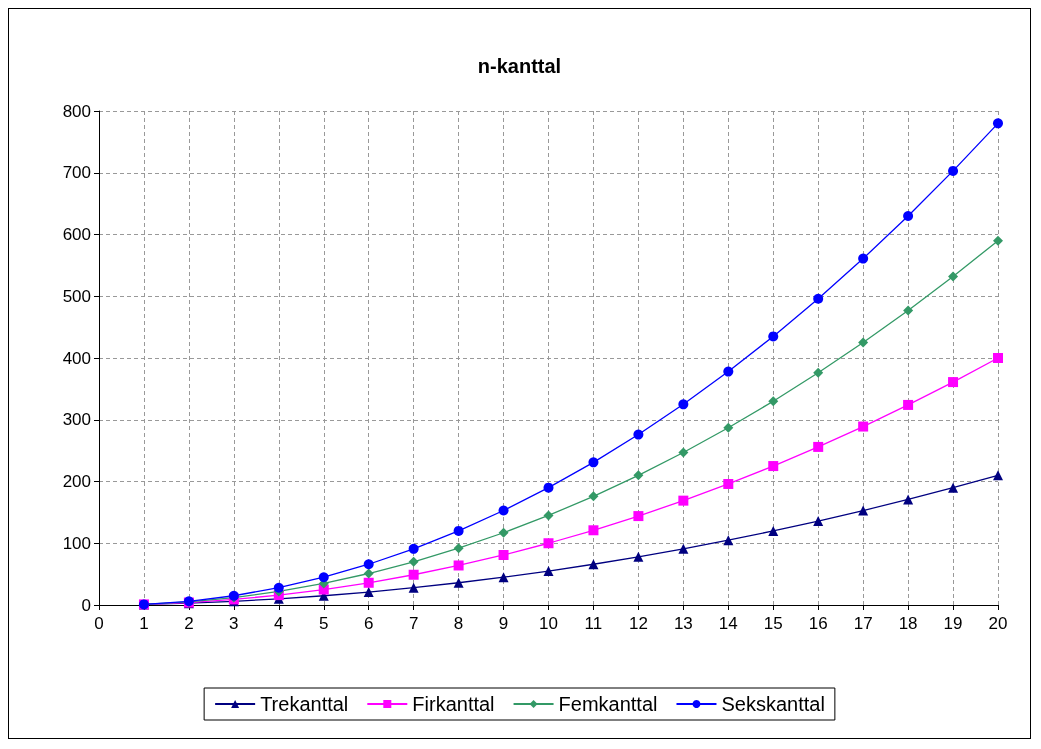 The height and width of the screenshot is (749, 1041). I want to click on y-tick-label: 800, so click(76, 111).